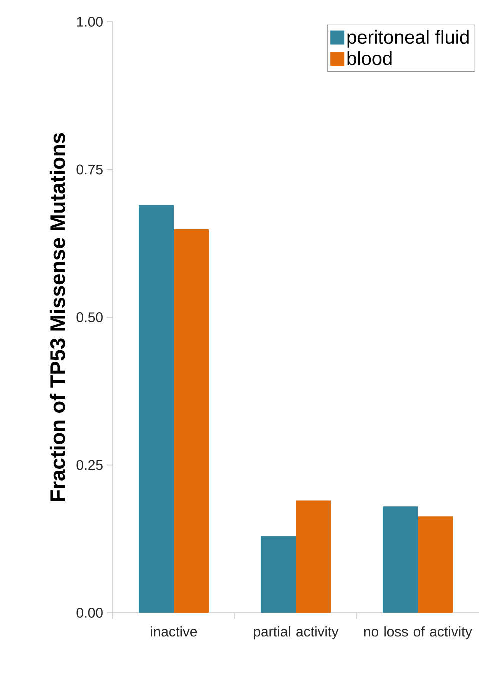 The image size is (479, 674). What do you see at coordinates (174, 631) in the screenshot?
I see `x-tick-label: inactive` at bounding box center [174, 631].